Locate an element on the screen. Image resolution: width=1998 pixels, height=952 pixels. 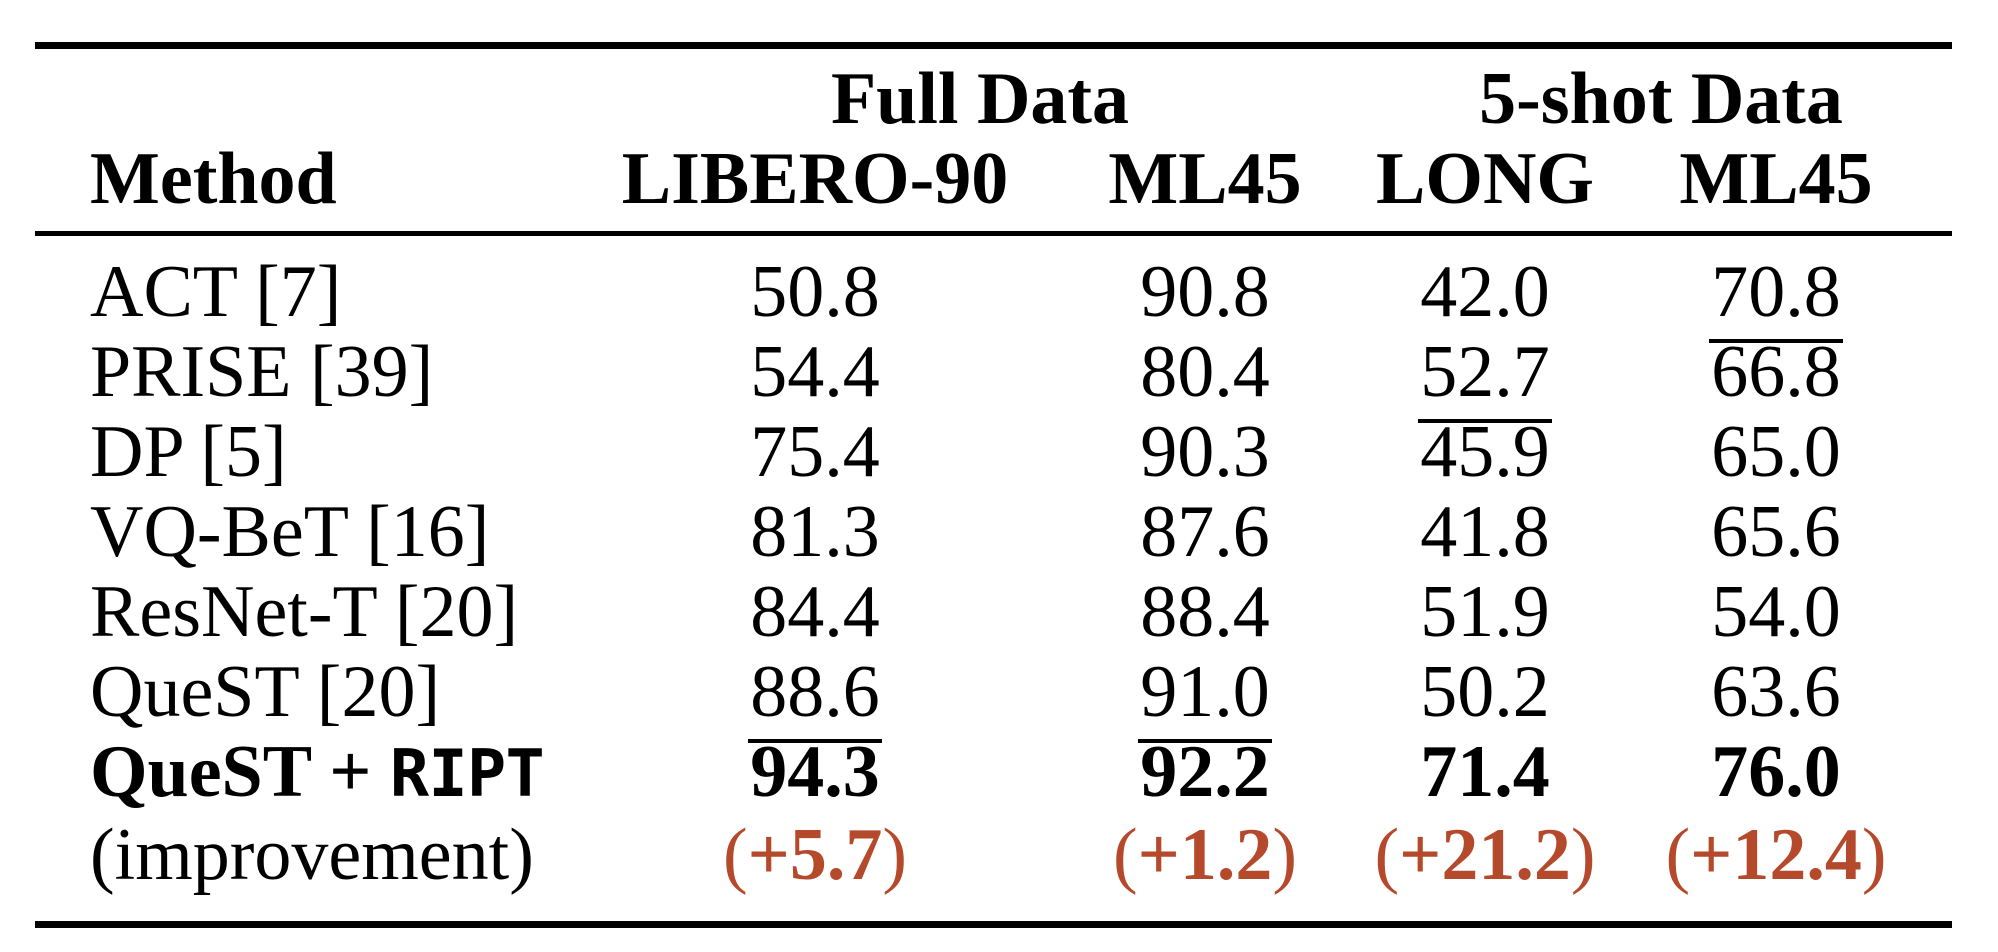
table-row-prise: PRISE [39] 54.4 80.4 52.7 66.8 is located at coordinates (993, 377).